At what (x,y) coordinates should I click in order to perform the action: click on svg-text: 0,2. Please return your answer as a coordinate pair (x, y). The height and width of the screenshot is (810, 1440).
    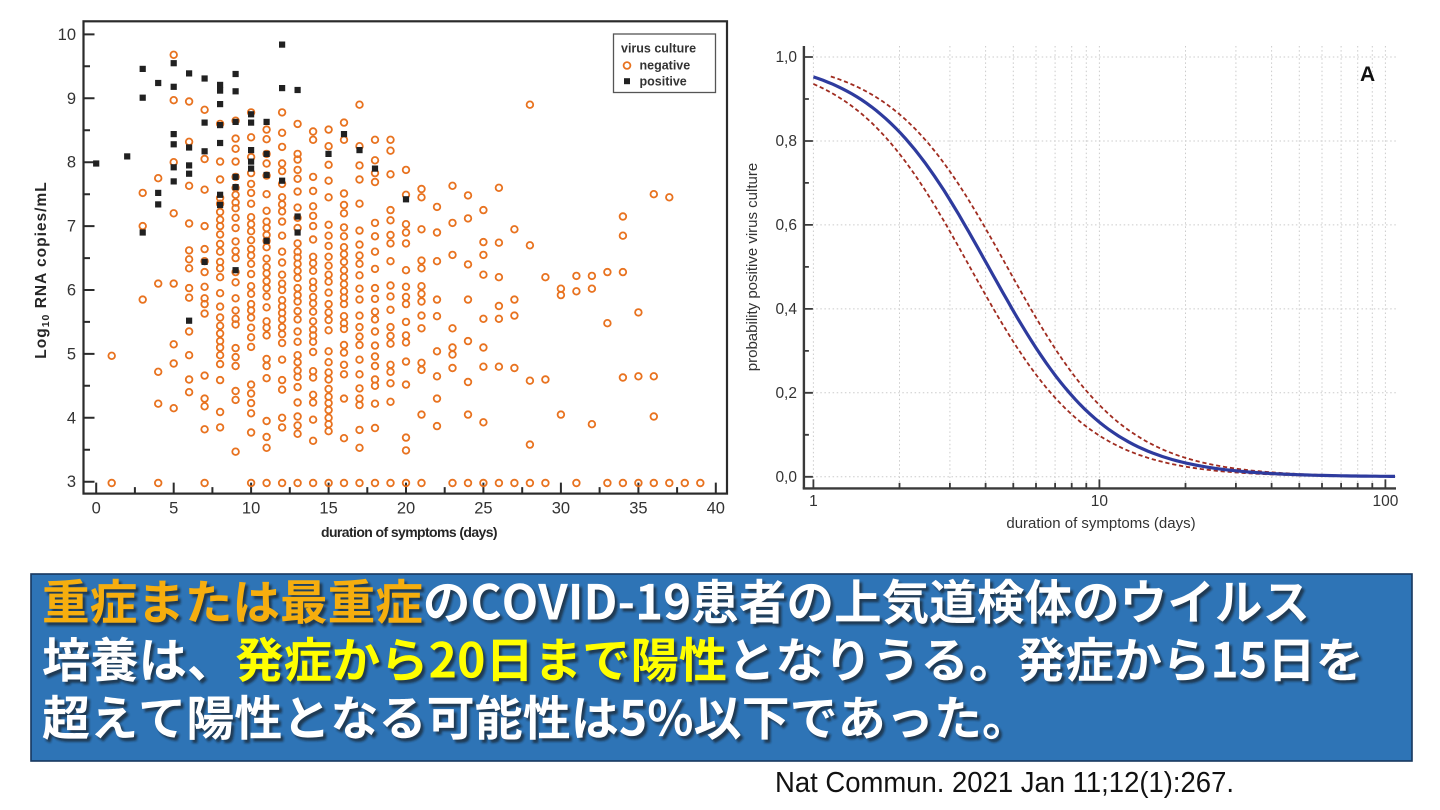
    Looking at the image, I should click on (786, 393).